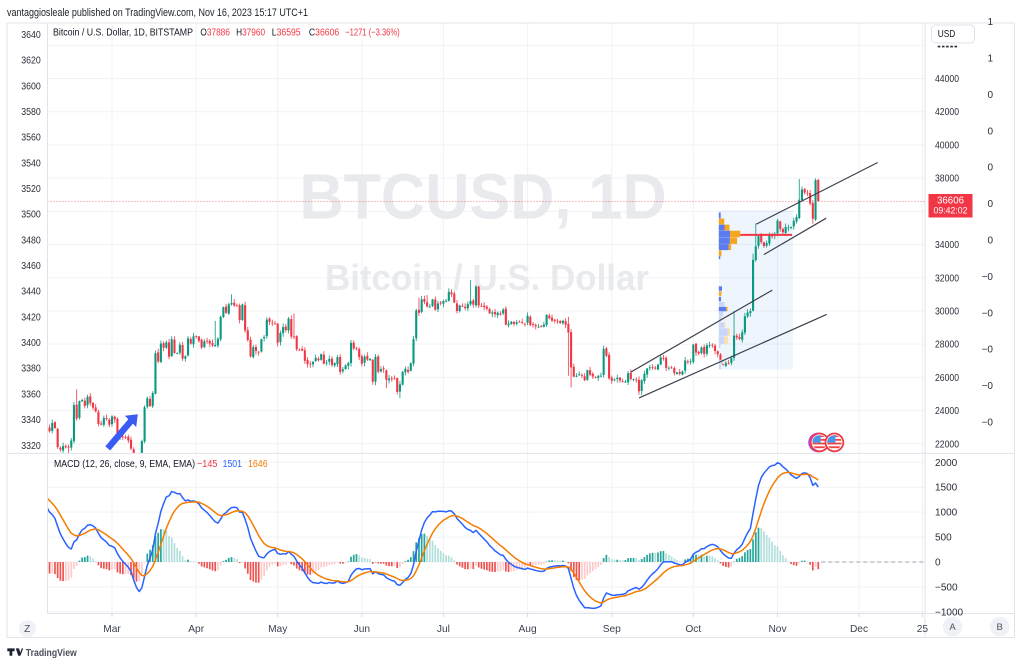 Image resolution: width=1024 pixels, height=666 pixels. I want to click on svg-text: −1271 (−3.36%), so click(372, 33).